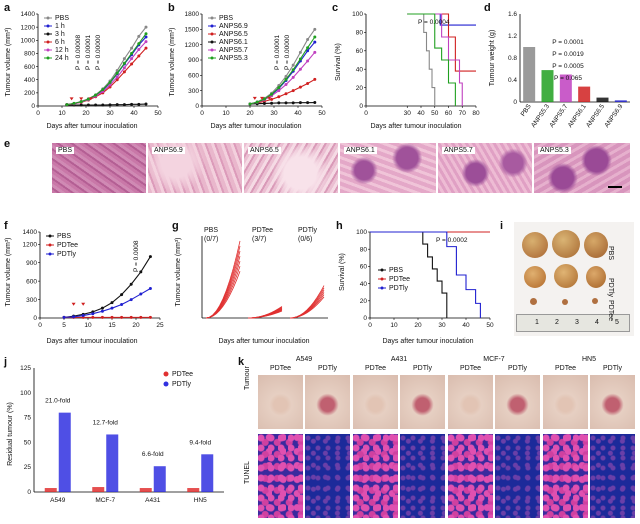  I want to click on f-xtick-1: 5, so click(64, 325).